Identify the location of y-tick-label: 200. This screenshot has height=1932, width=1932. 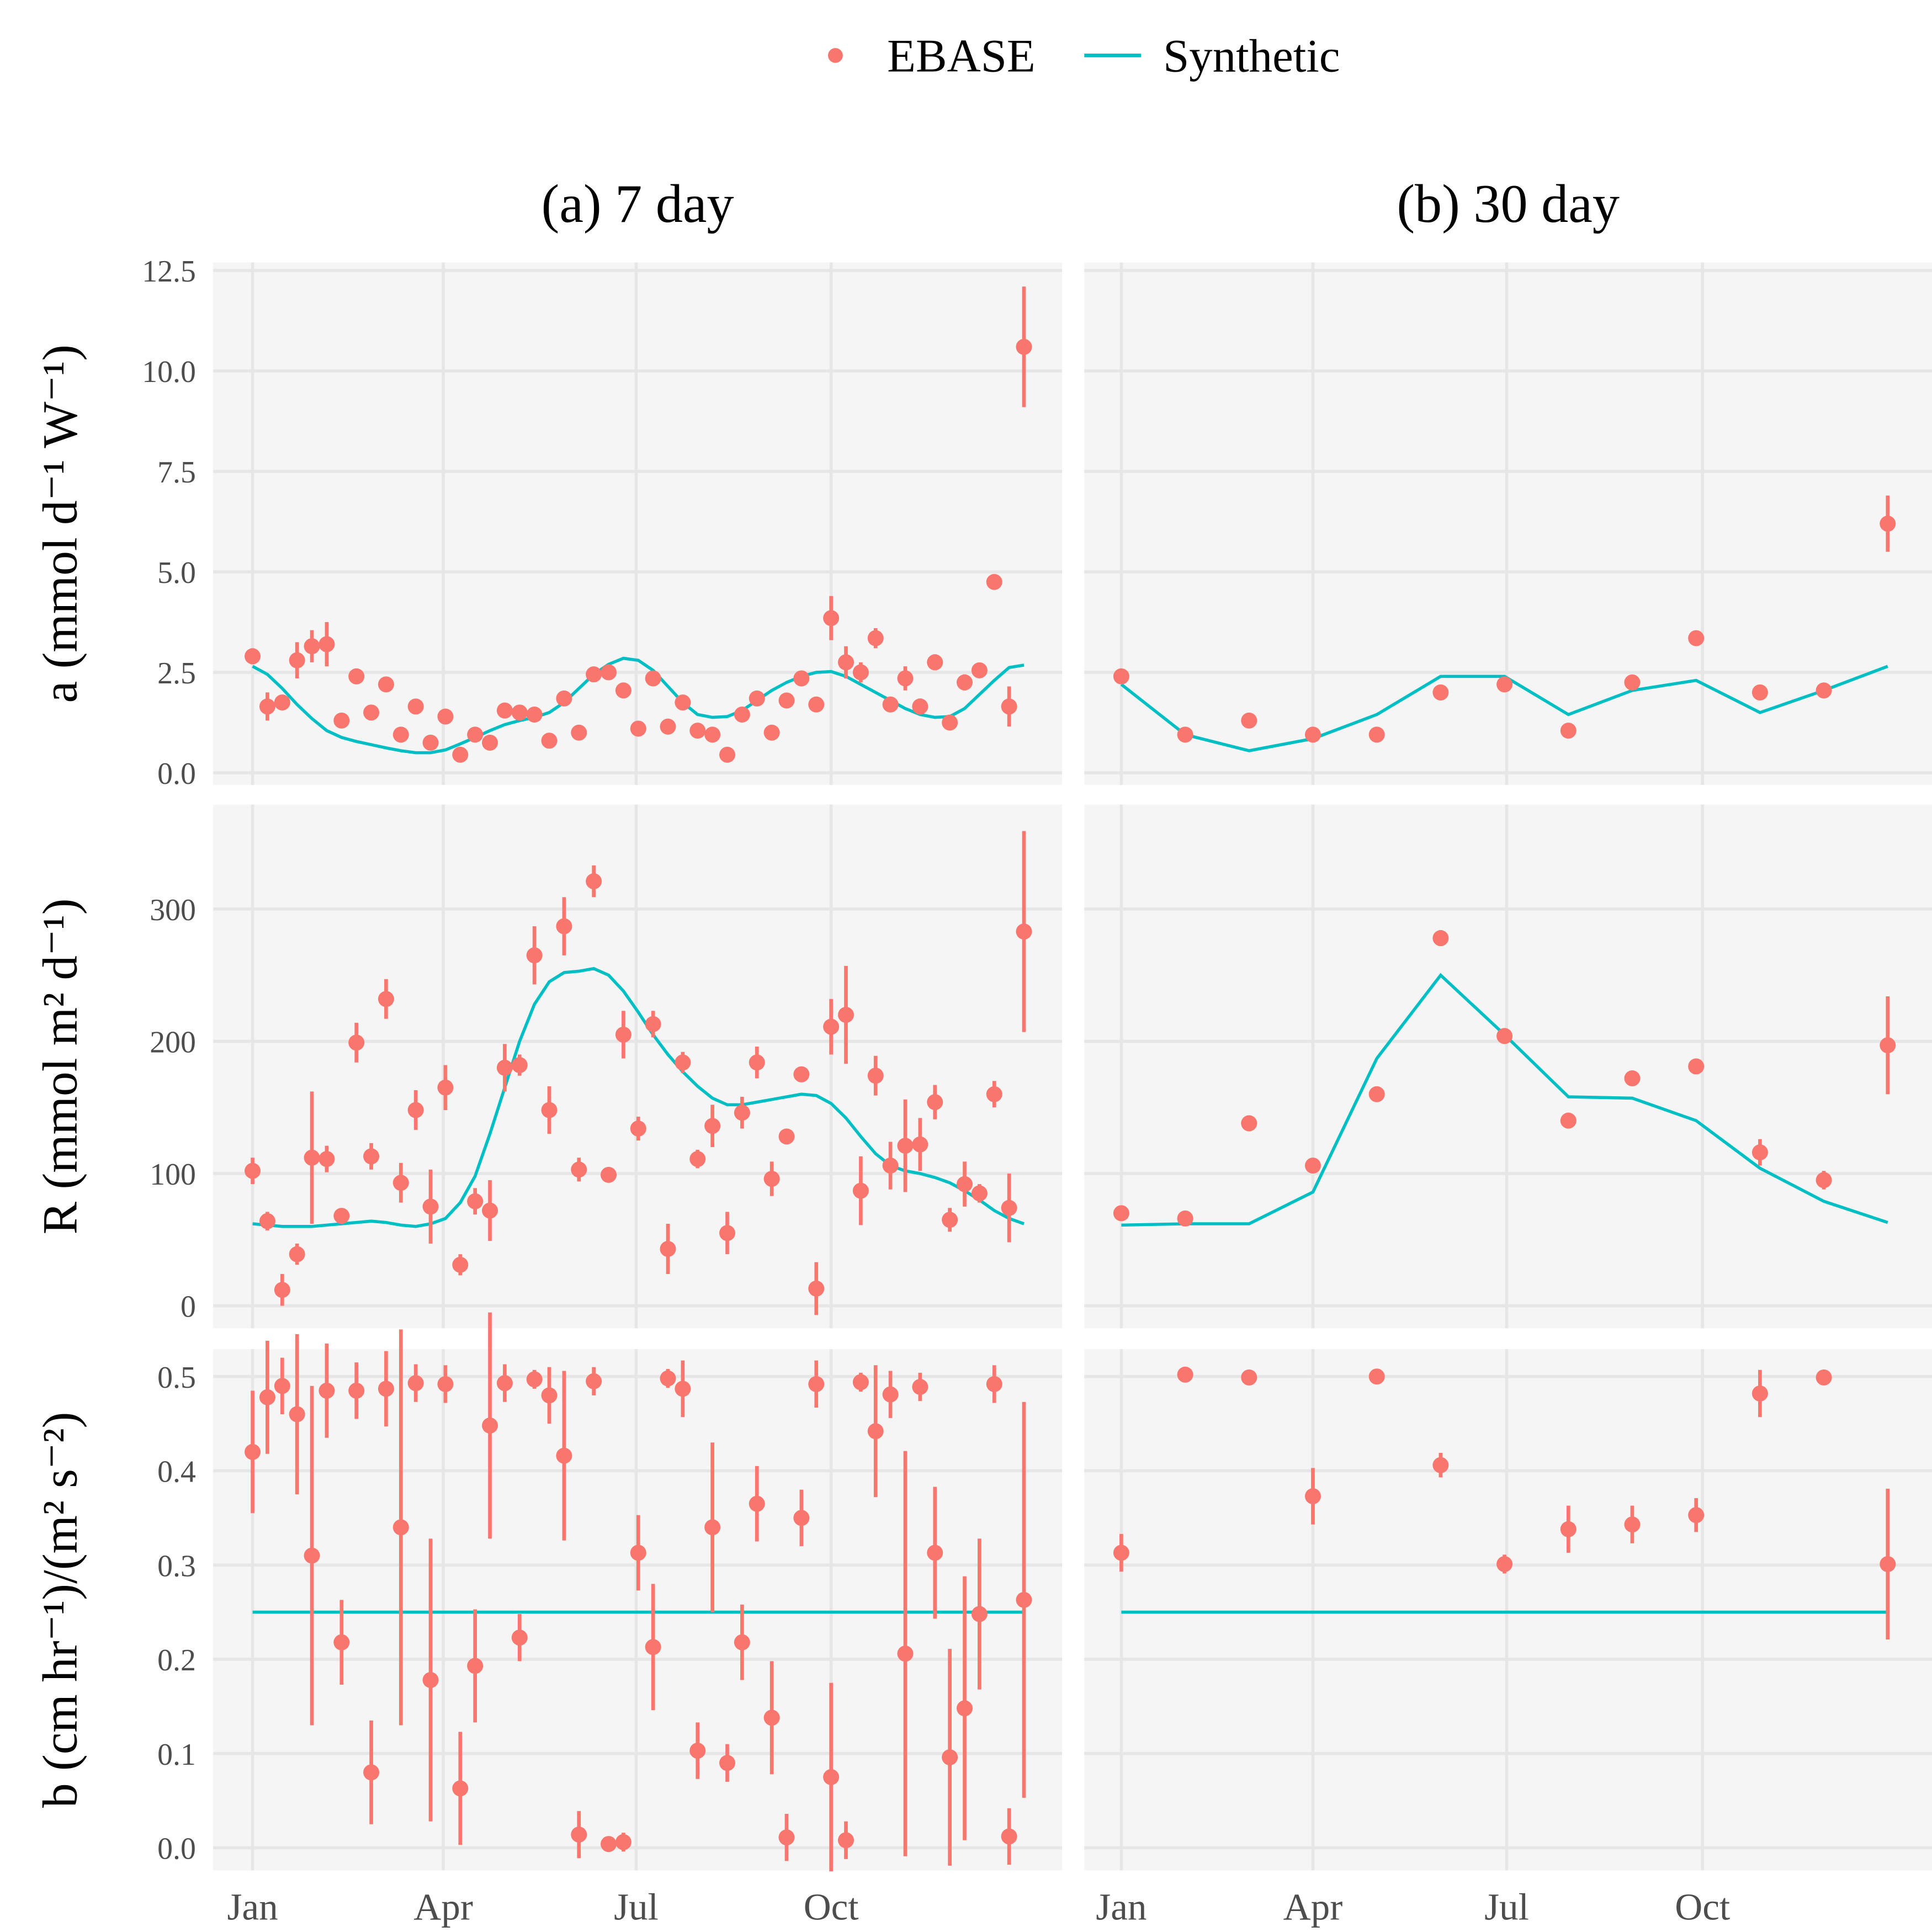
(173, 1042).